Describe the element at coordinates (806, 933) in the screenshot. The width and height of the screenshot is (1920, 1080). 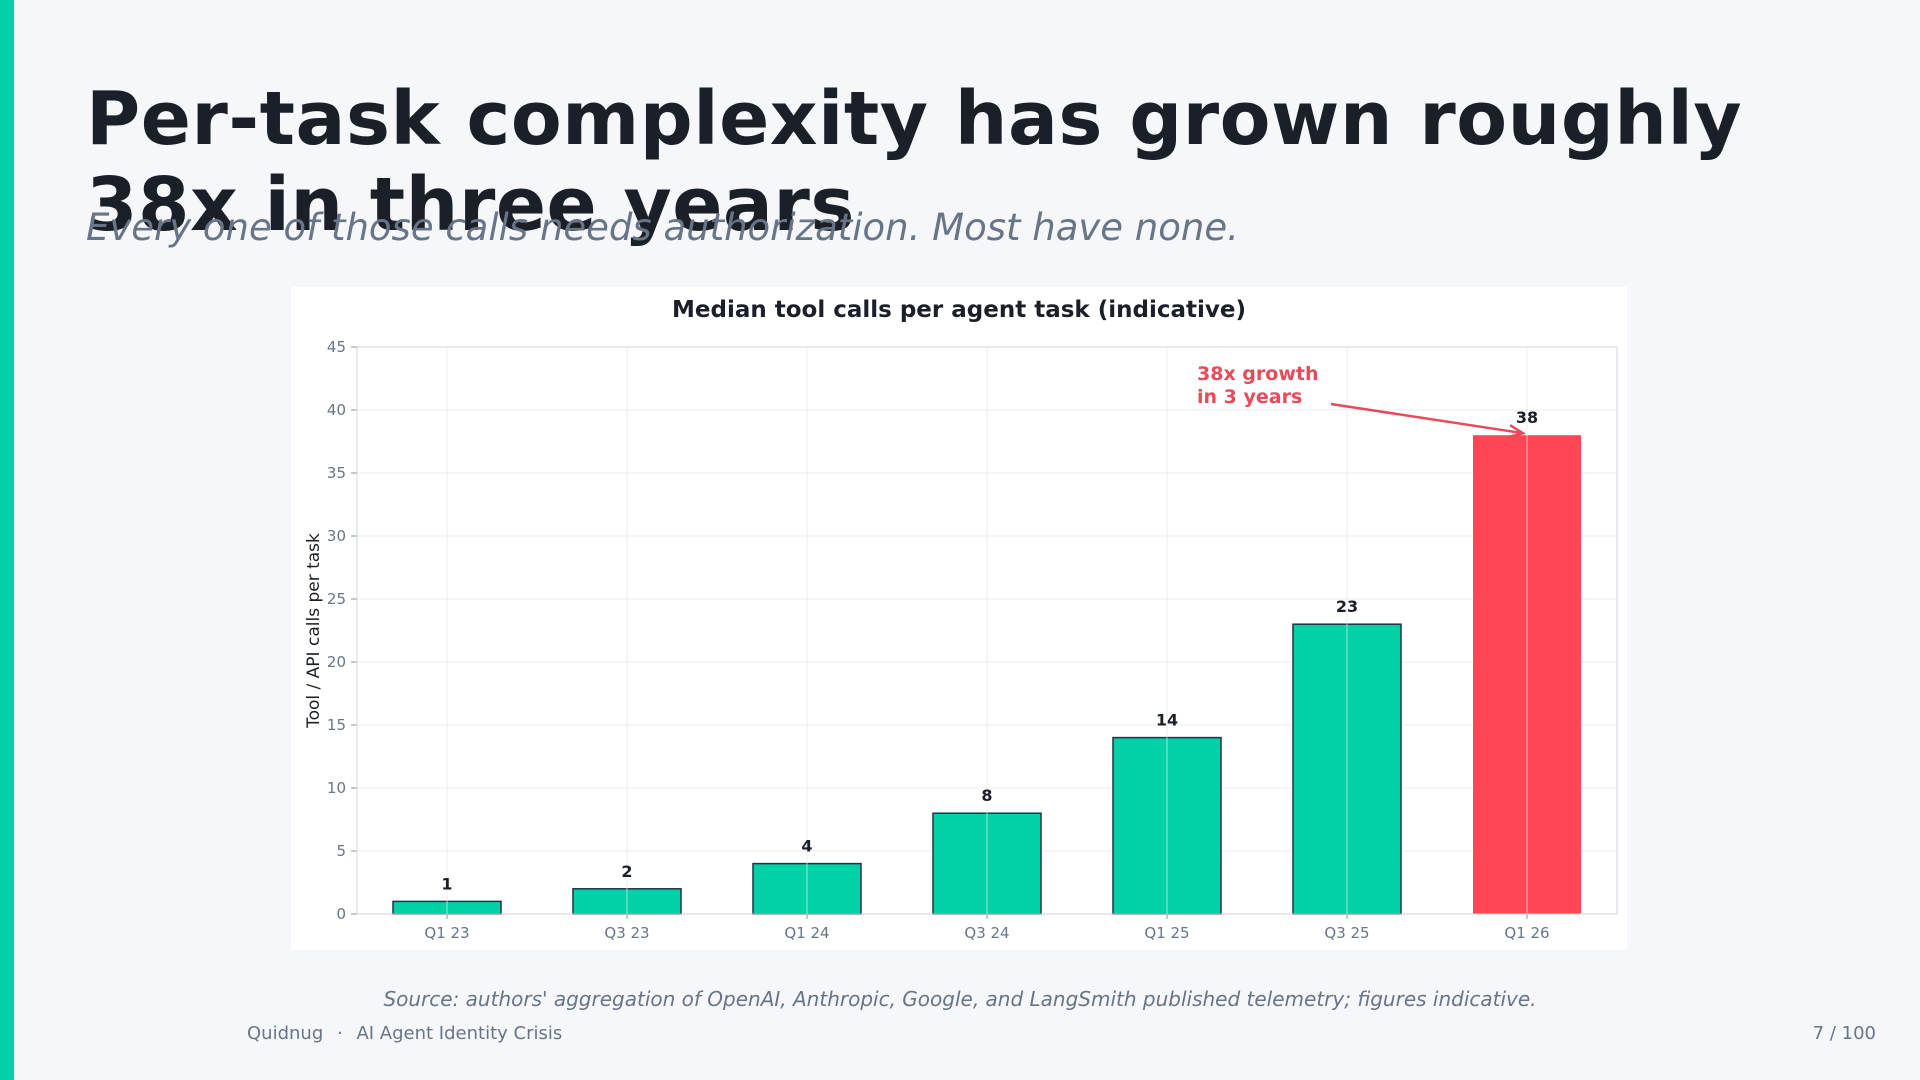
I see `x-tick-label: Q1 24` at that location.